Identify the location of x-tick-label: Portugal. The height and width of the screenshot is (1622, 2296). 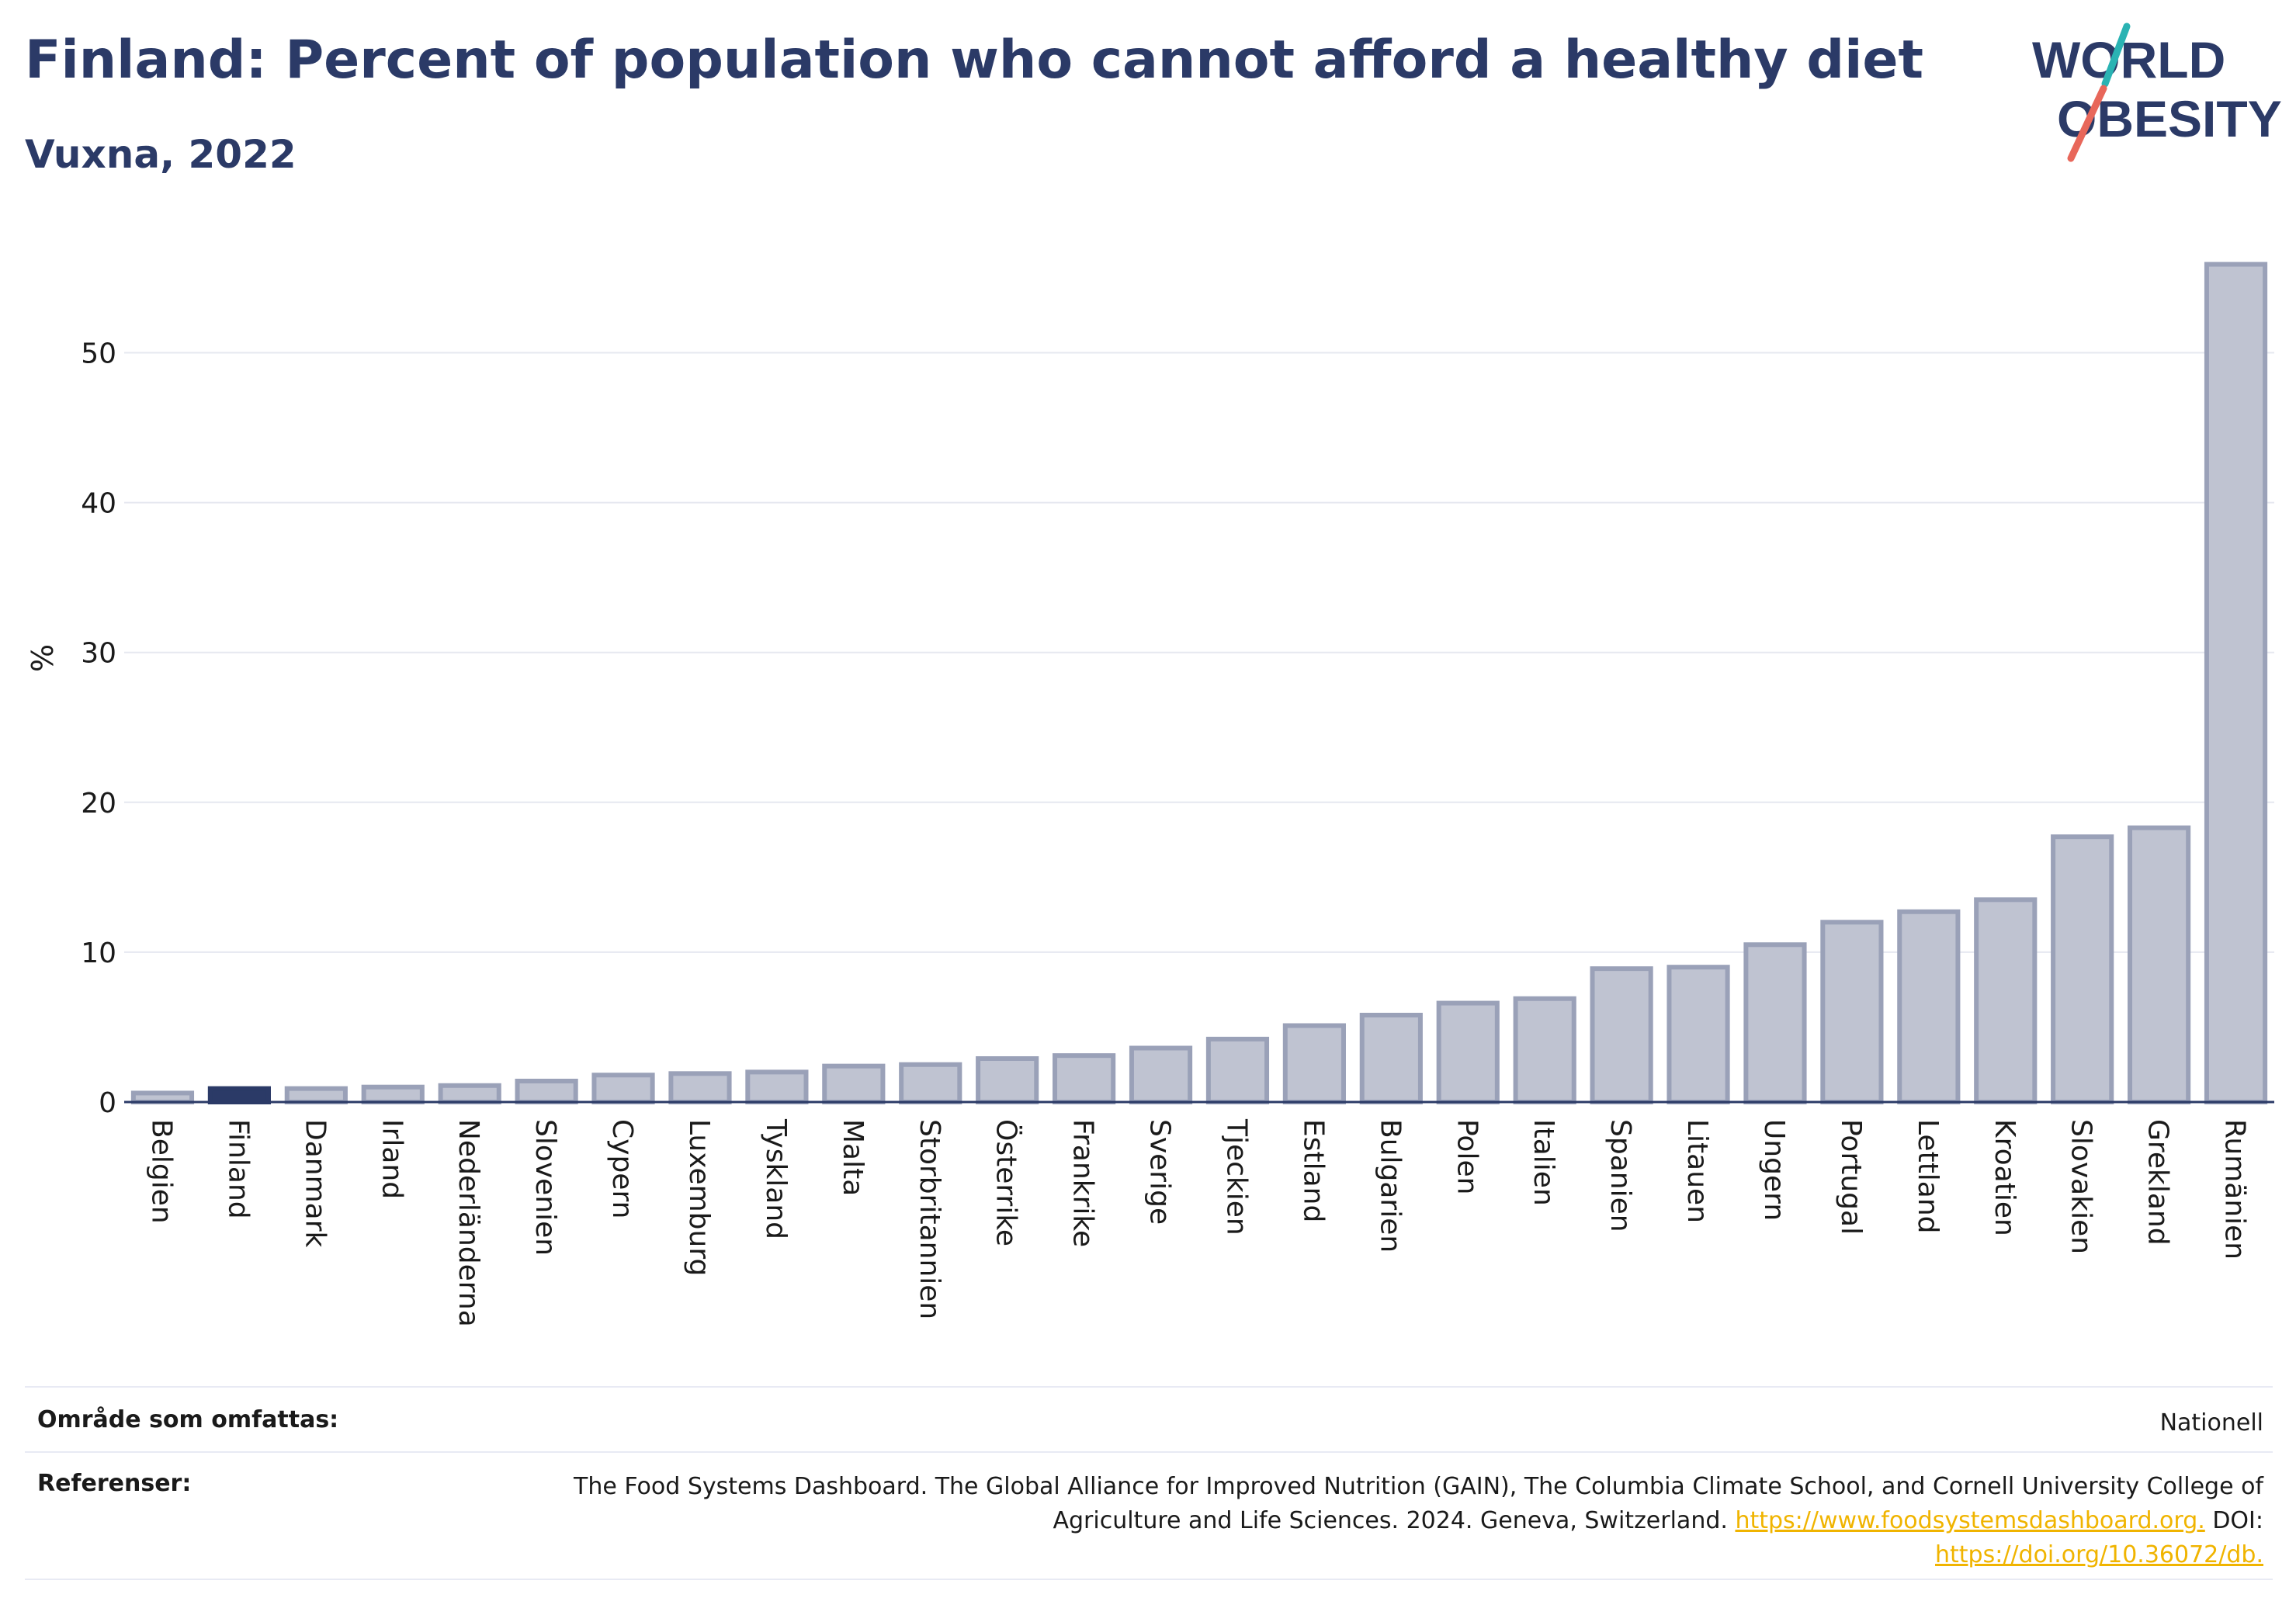
(1851, 1177).